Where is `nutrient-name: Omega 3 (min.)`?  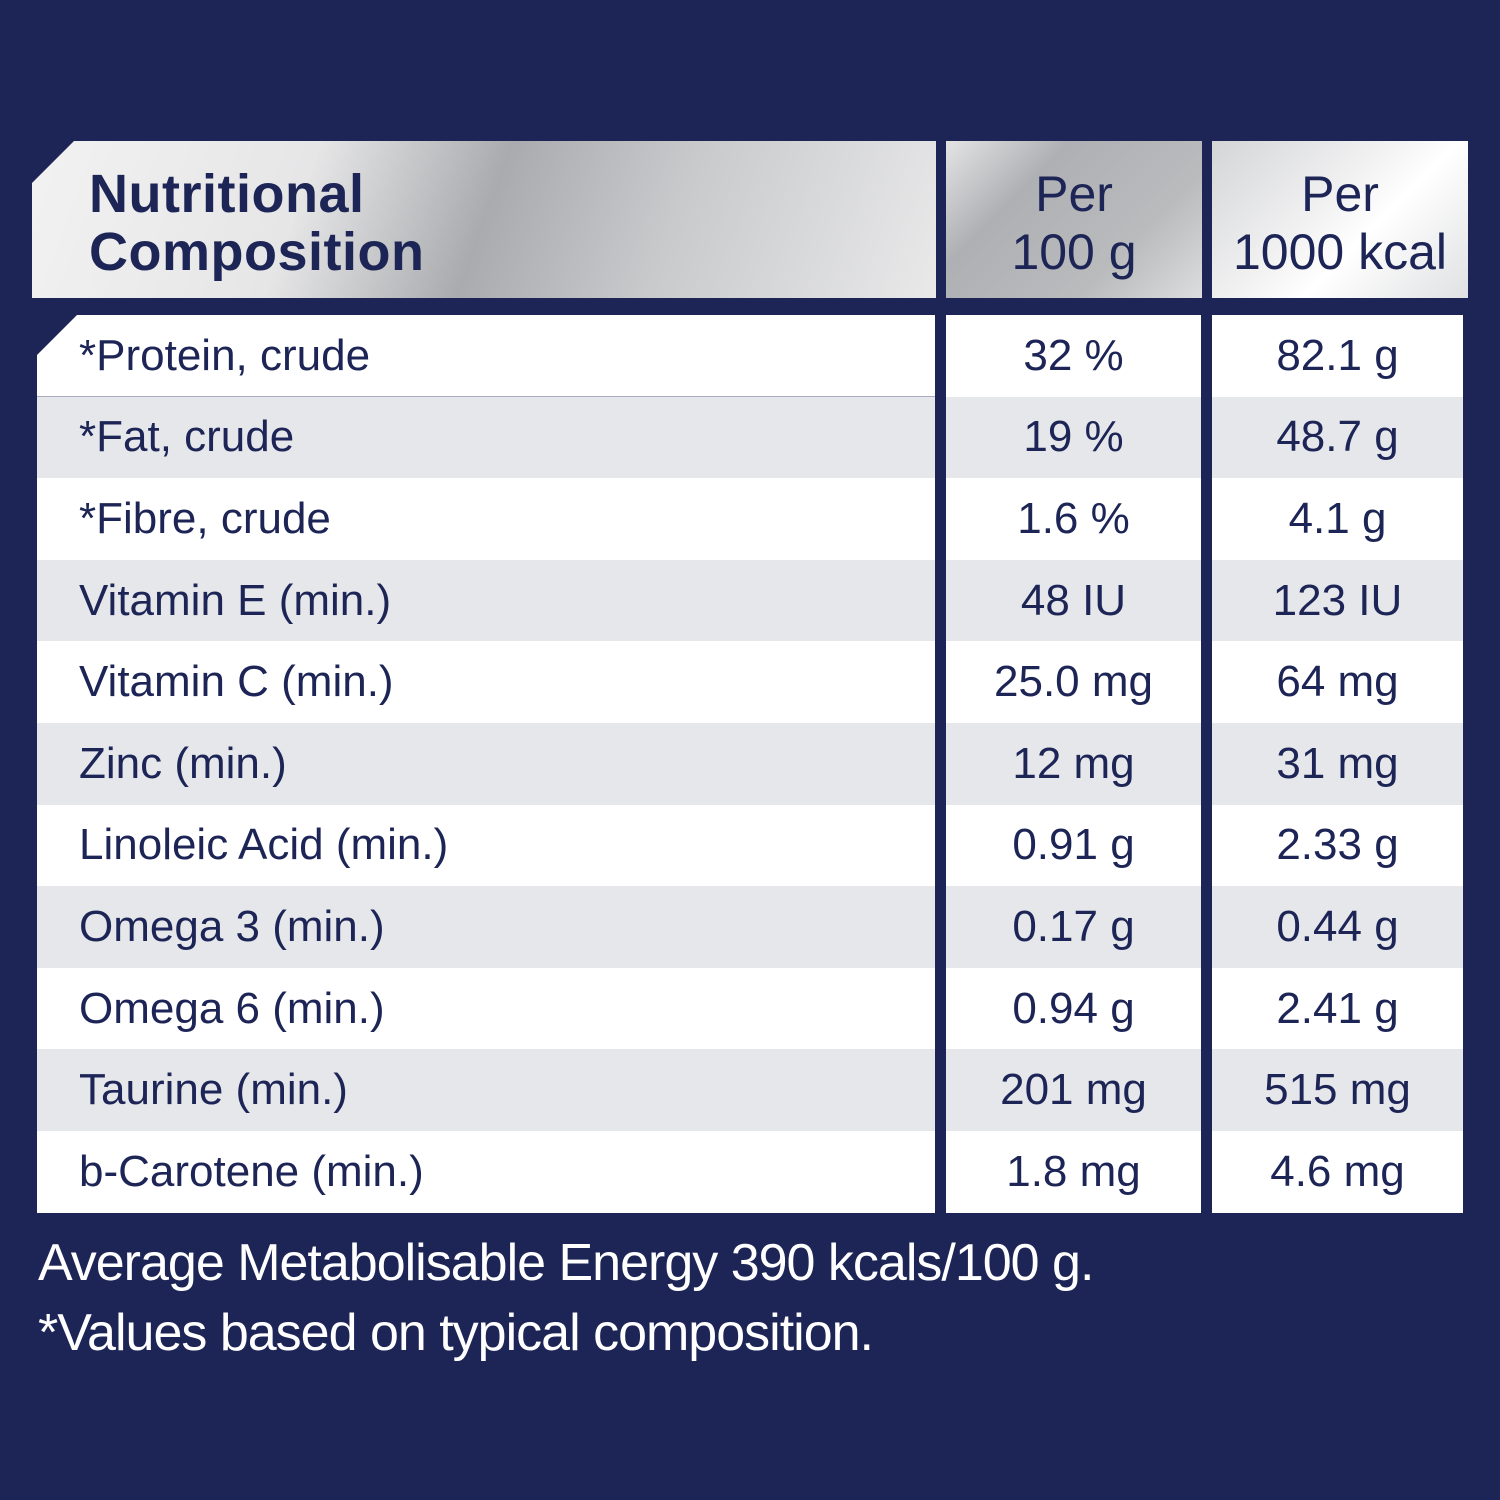 nutrient-name: Omega 3 (min.) is located at coordinates (486, 927).